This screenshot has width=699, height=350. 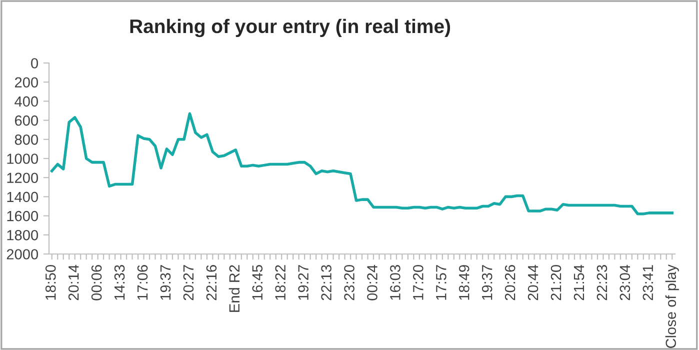 What do you see at coordinates (26, 101) in the screenshot?
I see `y-tick-label: 400` at bounding box center [26, 101].